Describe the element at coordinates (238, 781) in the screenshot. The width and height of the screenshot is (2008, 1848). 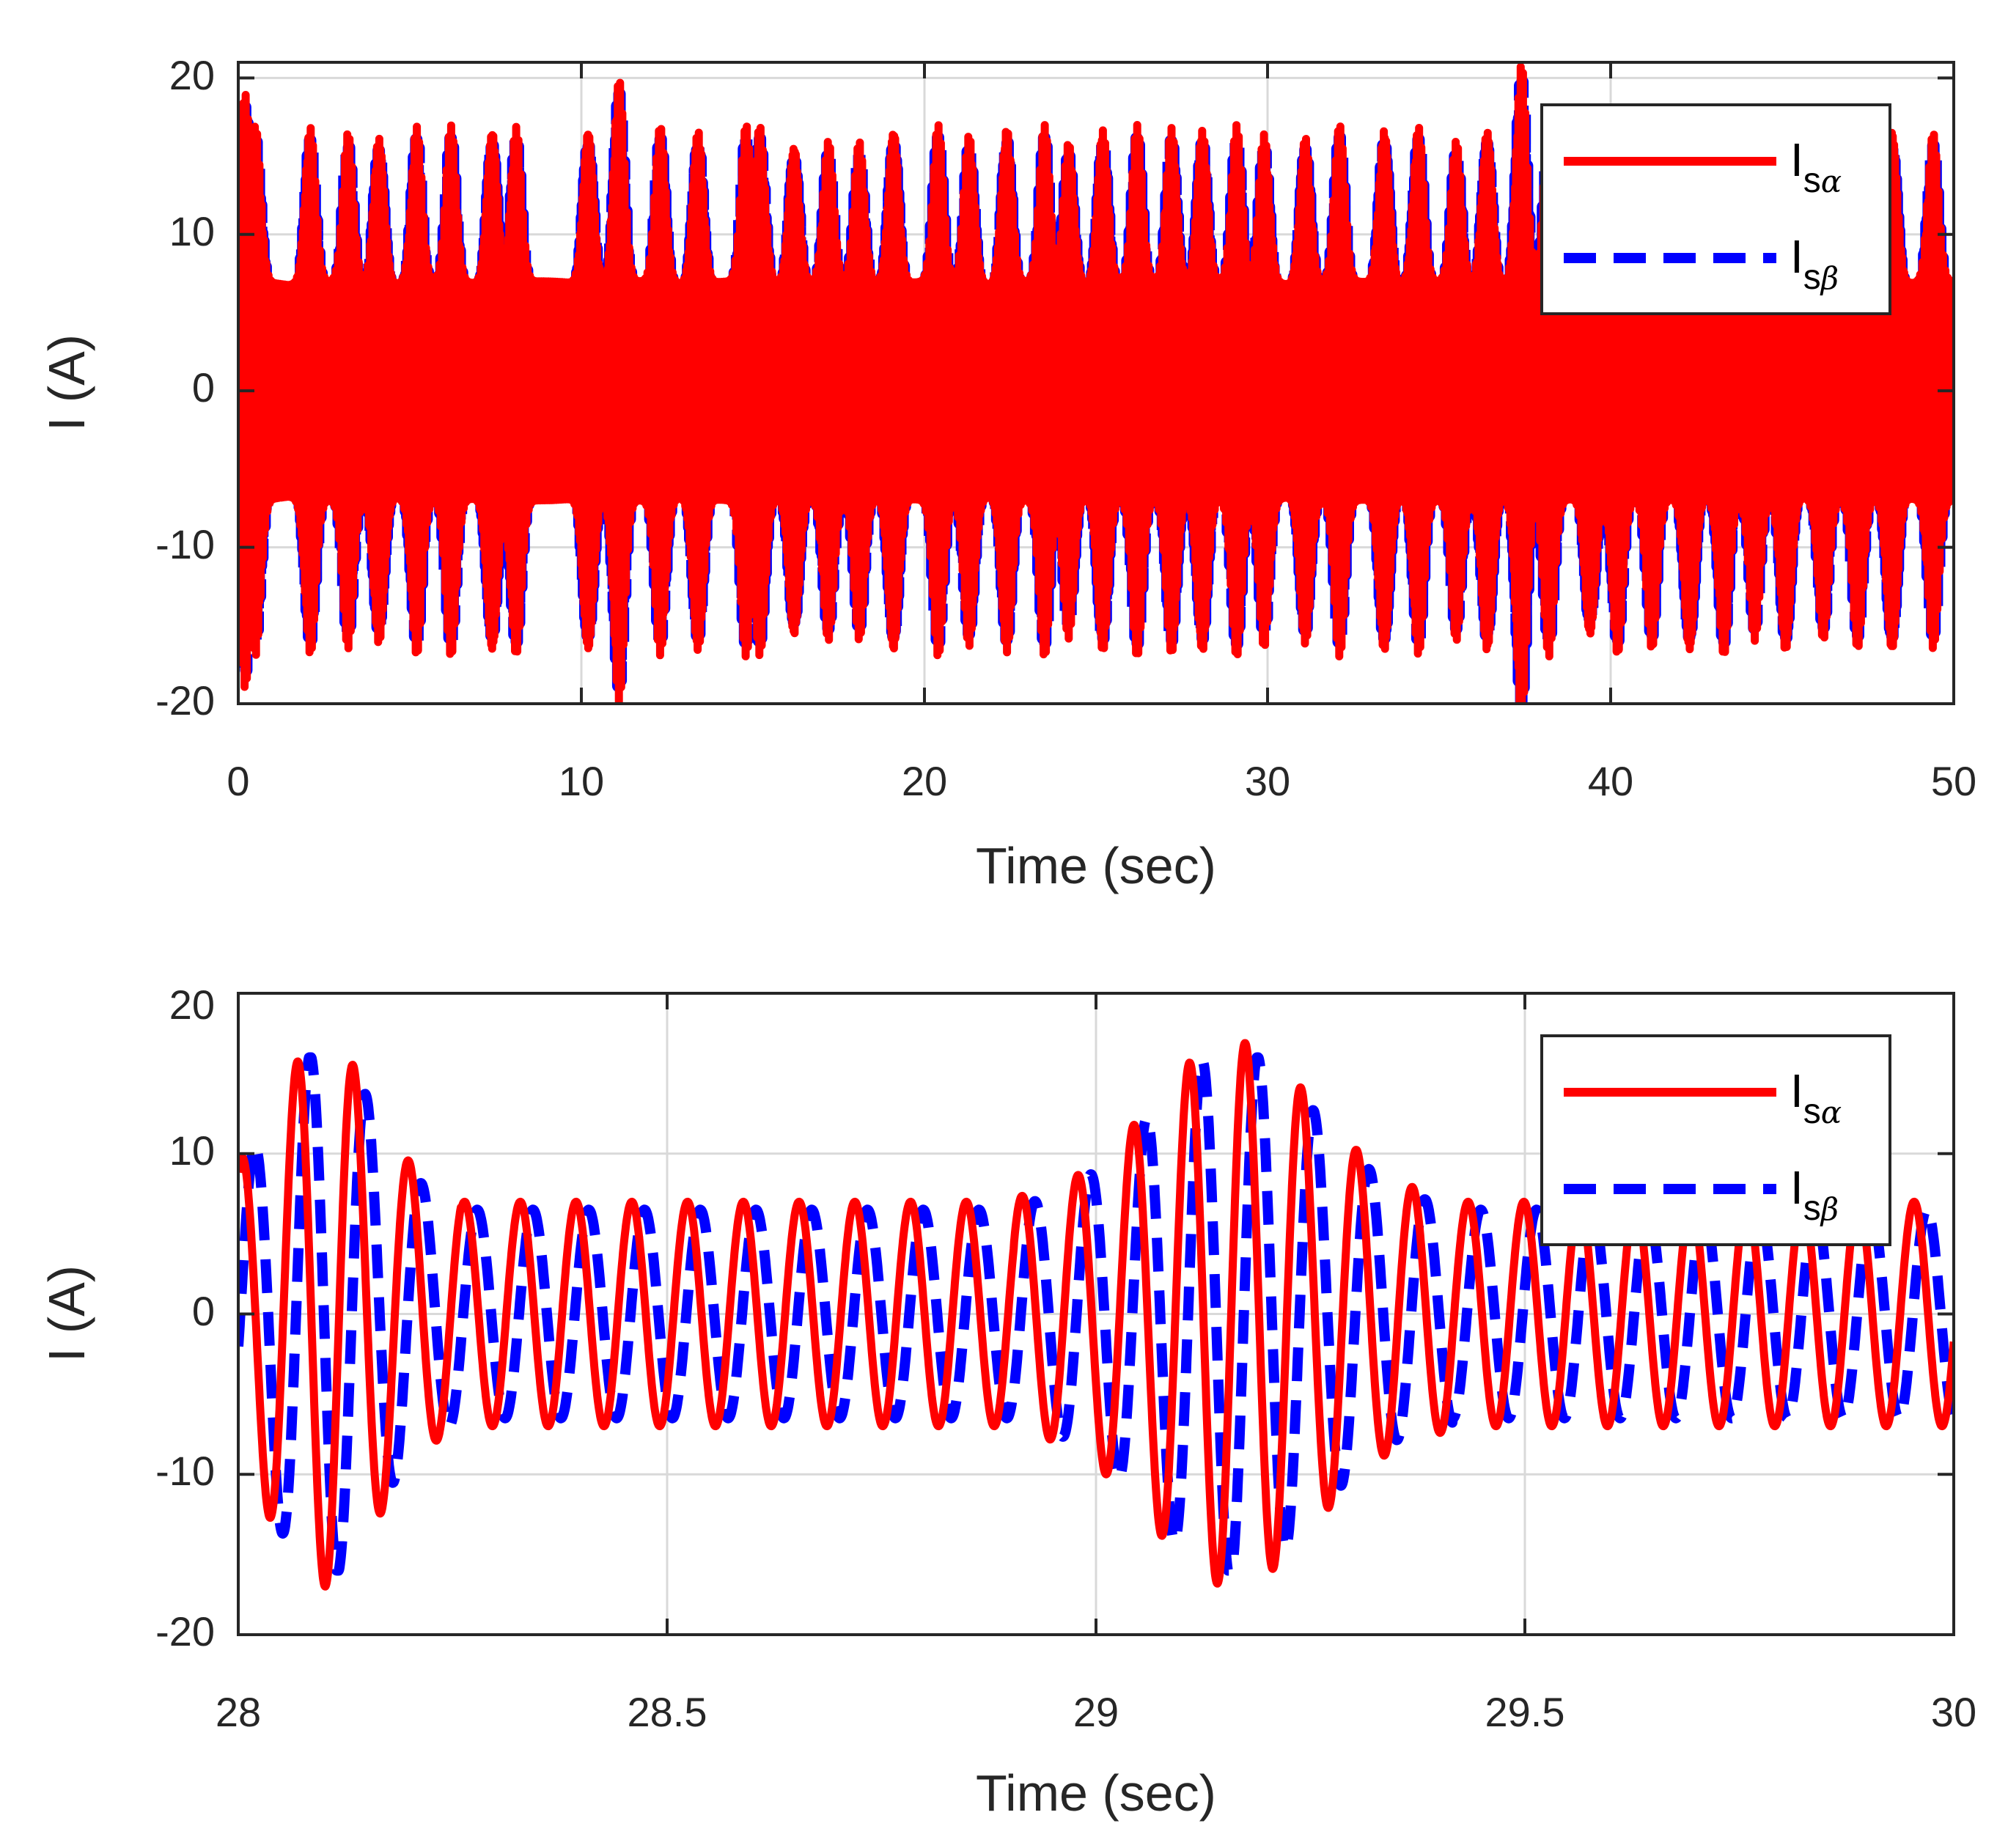
I see `x-tick-label: 0` at that location.